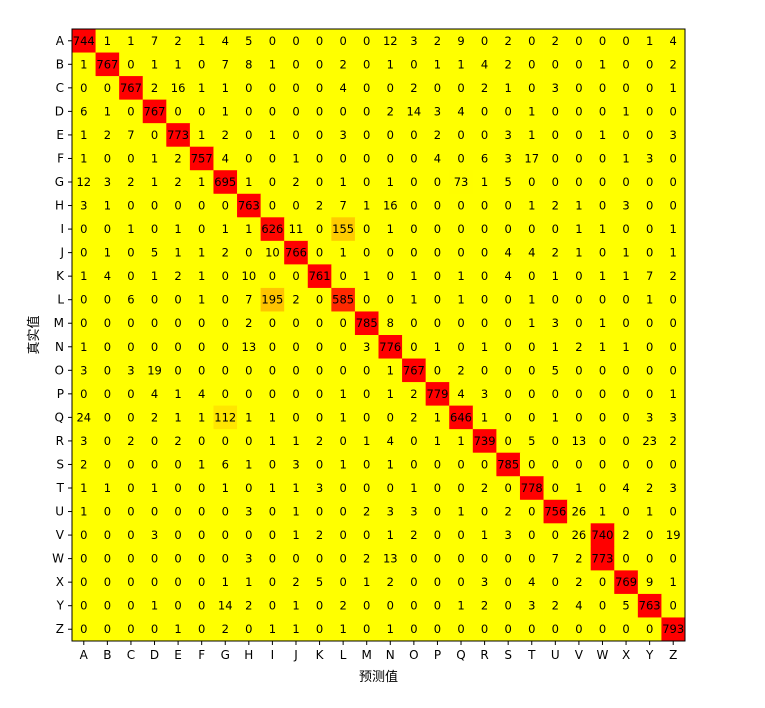 The height and width of the screenshot is (708, 765). Describe the element at coordinates (414, 511) in the screenshot. I see `heatmap-cell-U-O` at that location.